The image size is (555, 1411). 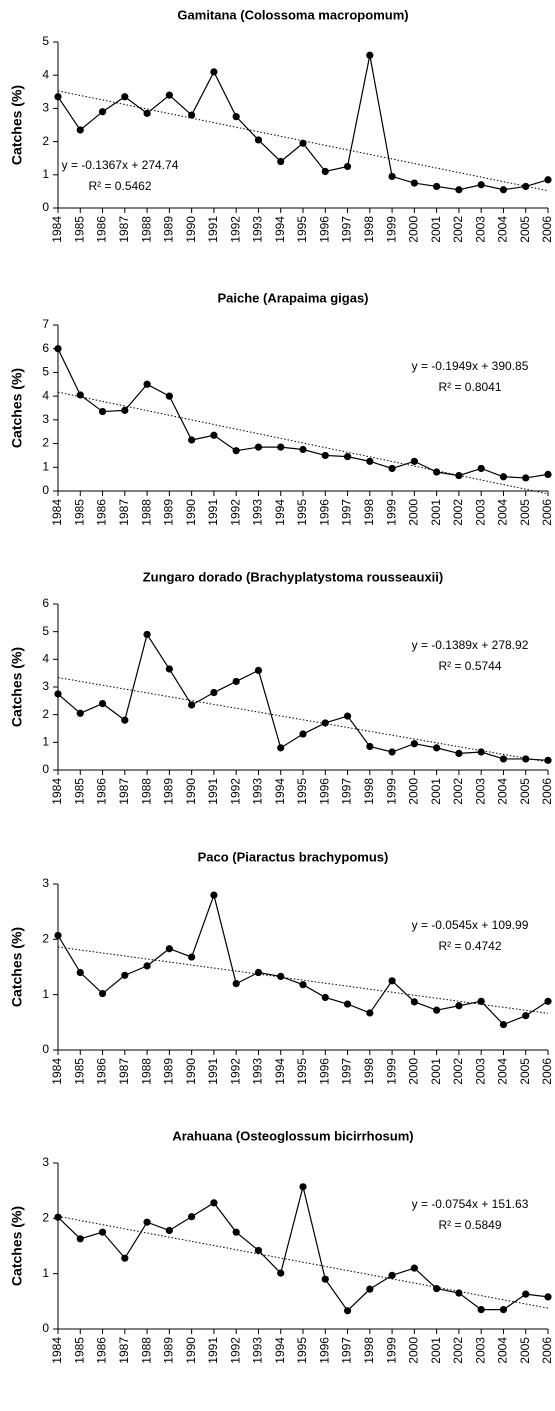 I want to click on x-tick-label: 1991, so click(x=213, y=512).